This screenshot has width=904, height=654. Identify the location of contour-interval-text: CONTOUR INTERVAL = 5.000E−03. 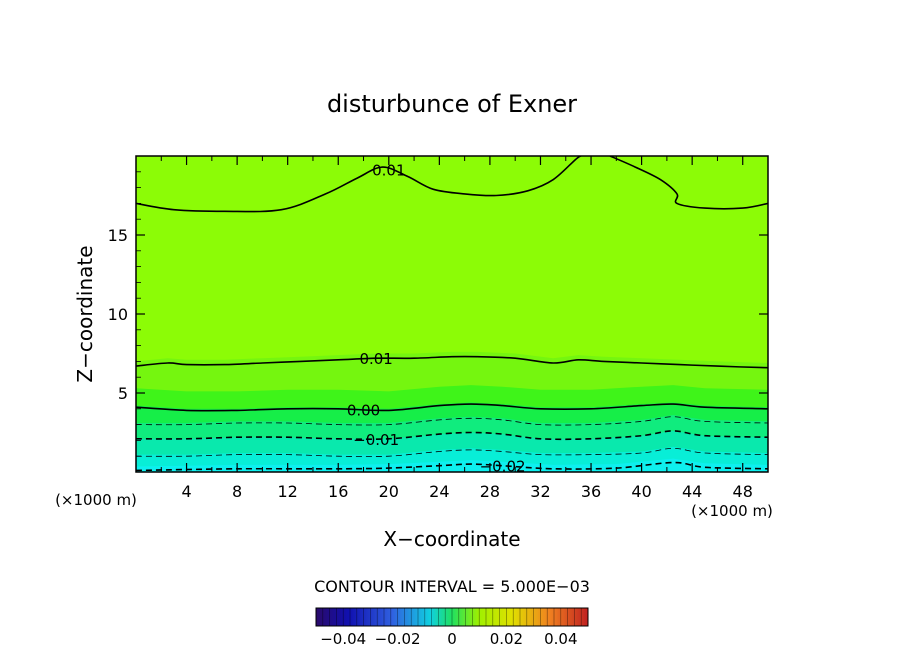
(452, 586).